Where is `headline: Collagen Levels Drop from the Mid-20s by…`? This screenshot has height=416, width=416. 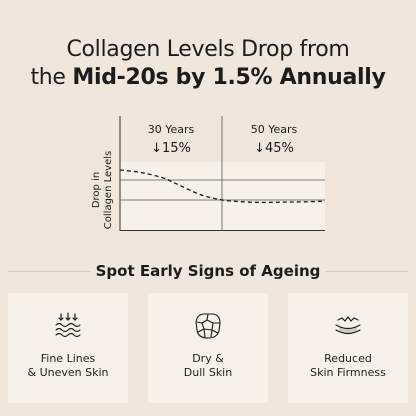 headline: Collagen Levels Drop from the Mid-20s by… is located at coordinates (208, 64).